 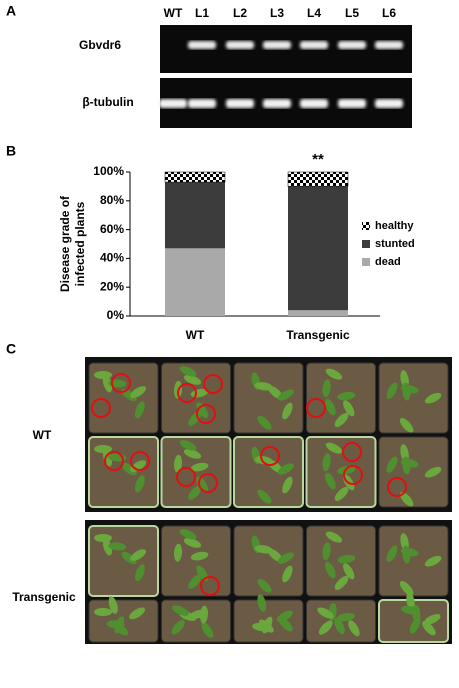 I want to click on gene-label: Gbvdr6, so click(x=100, y=45).